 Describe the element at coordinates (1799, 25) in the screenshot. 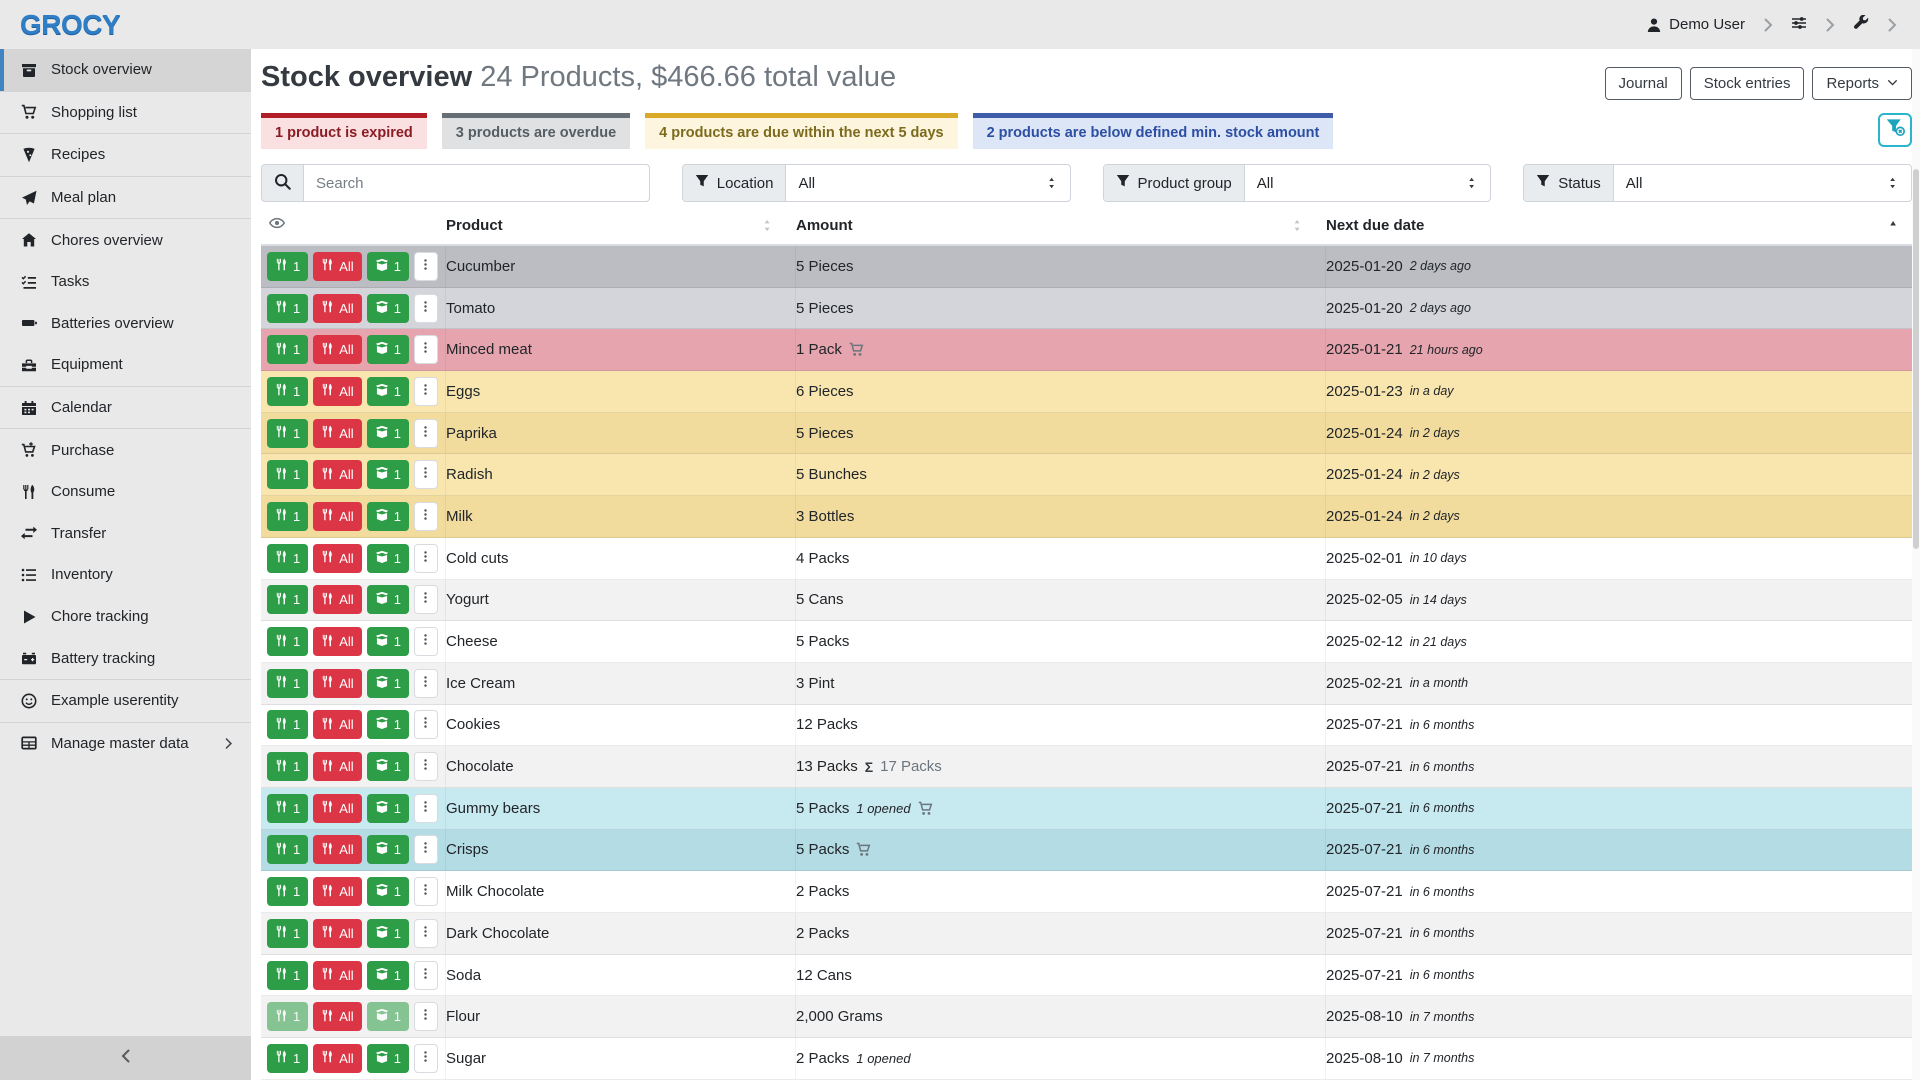

I see `settings-menu` at that location.